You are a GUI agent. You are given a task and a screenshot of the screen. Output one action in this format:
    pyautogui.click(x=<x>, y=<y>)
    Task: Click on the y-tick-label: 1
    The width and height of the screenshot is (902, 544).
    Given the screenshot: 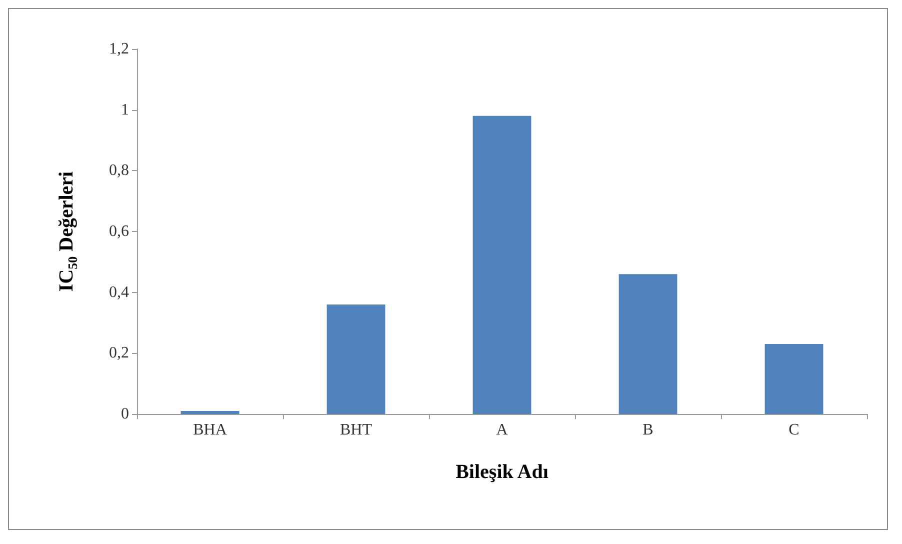 What is the action you would take?
    pyautogui.click(x=125, y=109)
    